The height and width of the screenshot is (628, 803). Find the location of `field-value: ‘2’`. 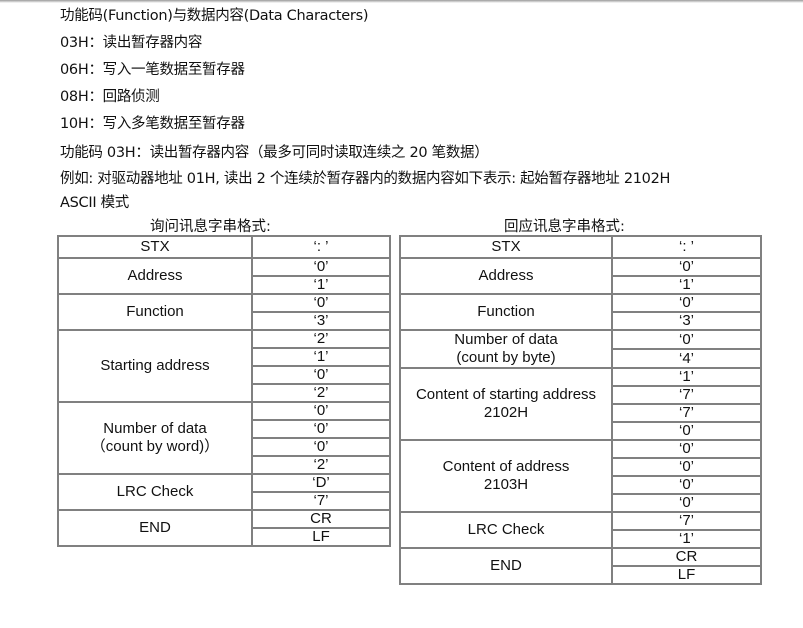

field-value: ‘2’ is located at coordinates (321, 339).